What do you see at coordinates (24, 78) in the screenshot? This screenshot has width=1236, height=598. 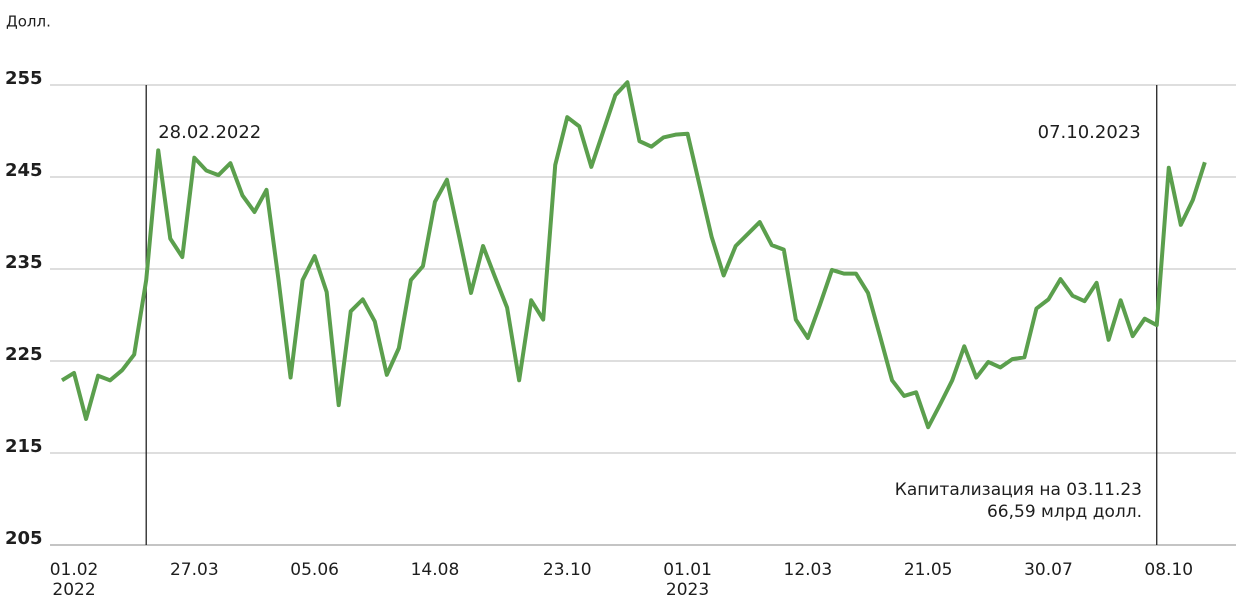 I see `y-tick-label: 255` at bounding box center [24, 78].